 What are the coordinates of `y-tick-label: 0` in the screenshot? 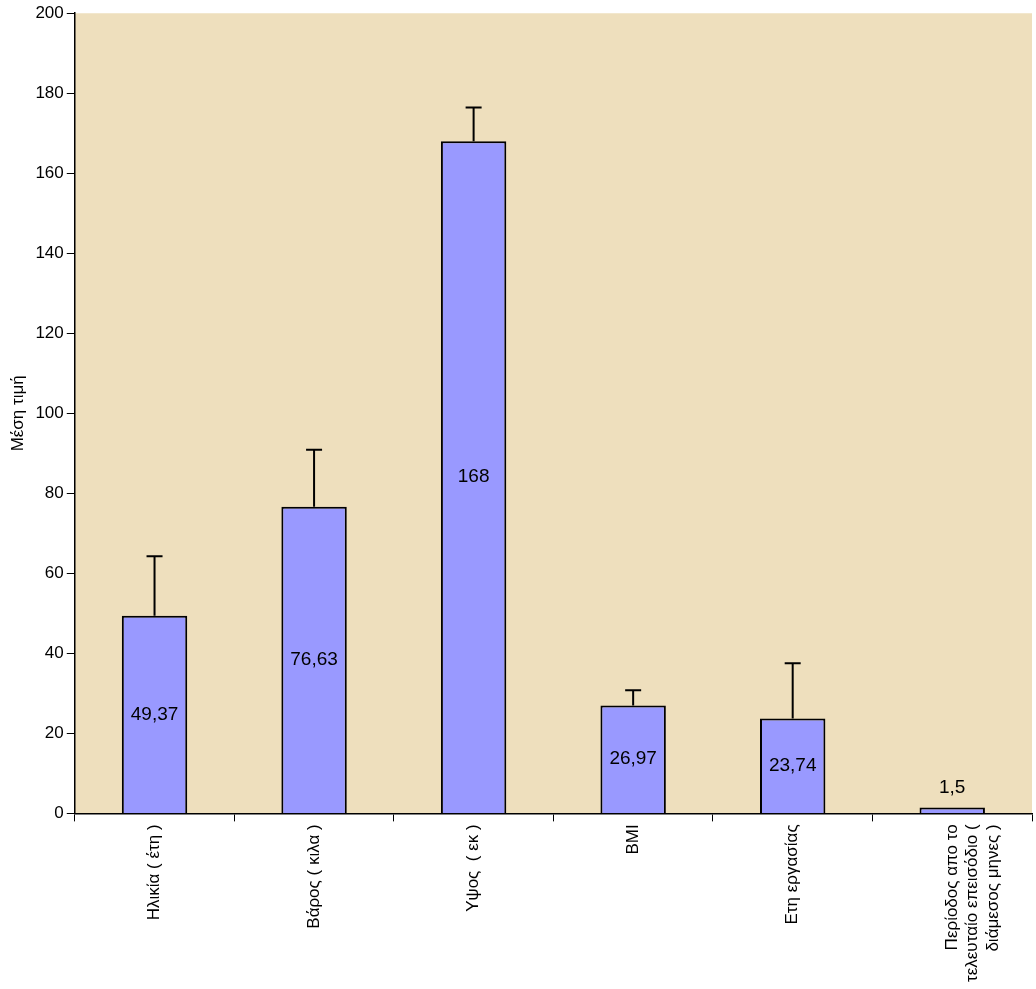 It's located at (59, 813).